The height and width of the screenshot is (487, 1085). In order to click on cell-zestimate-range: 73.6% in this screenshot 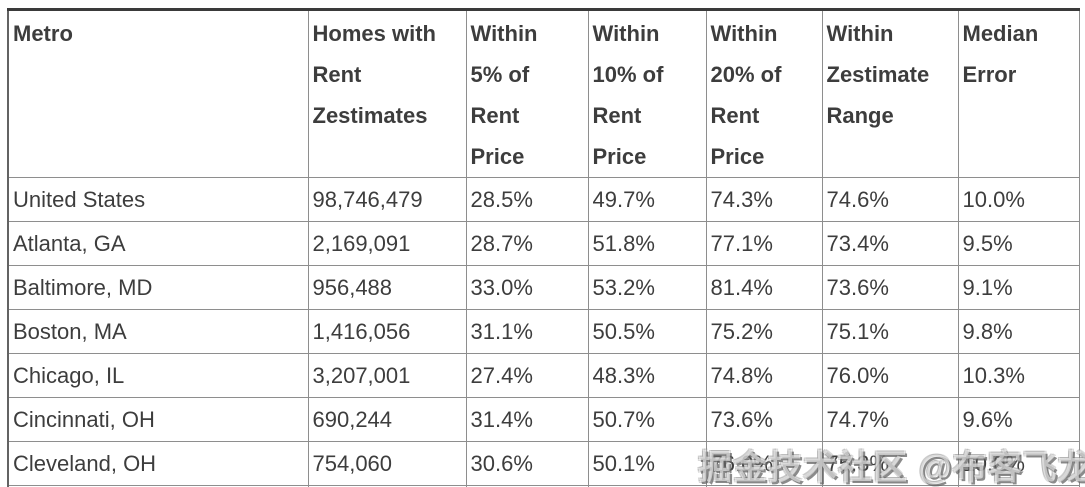, I will do `click(890, 287)`.